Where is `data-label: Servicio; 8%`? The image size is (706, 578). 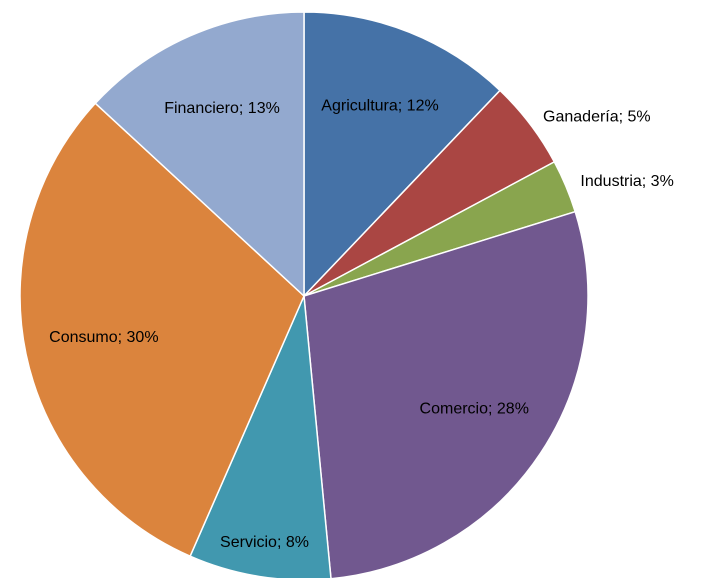
data-label: Servicio; 8% is located at coordinates (264, 542).